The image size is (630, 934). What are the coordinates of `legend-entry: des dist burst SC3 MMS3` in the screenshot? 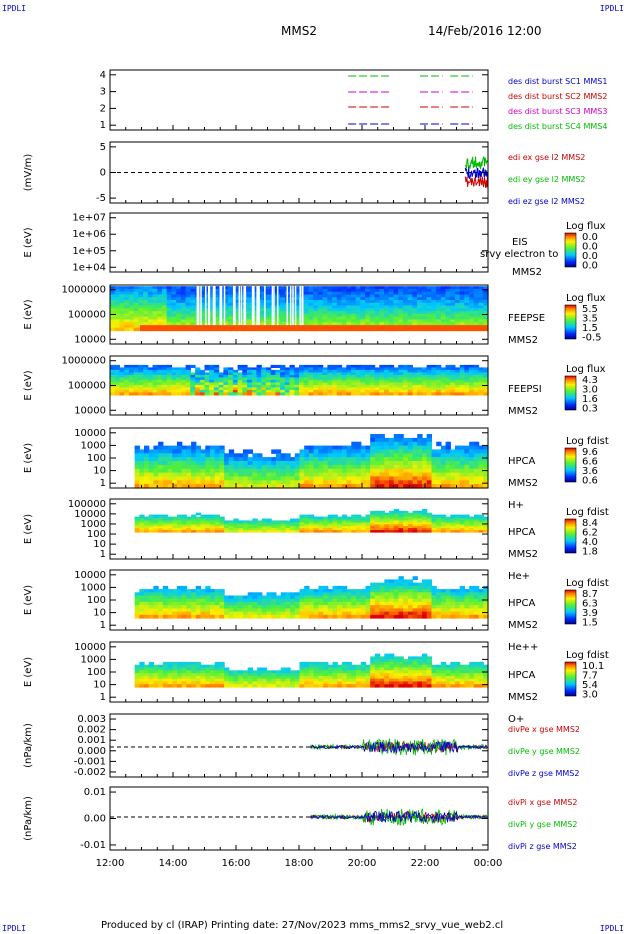 It's located at (557, 111).